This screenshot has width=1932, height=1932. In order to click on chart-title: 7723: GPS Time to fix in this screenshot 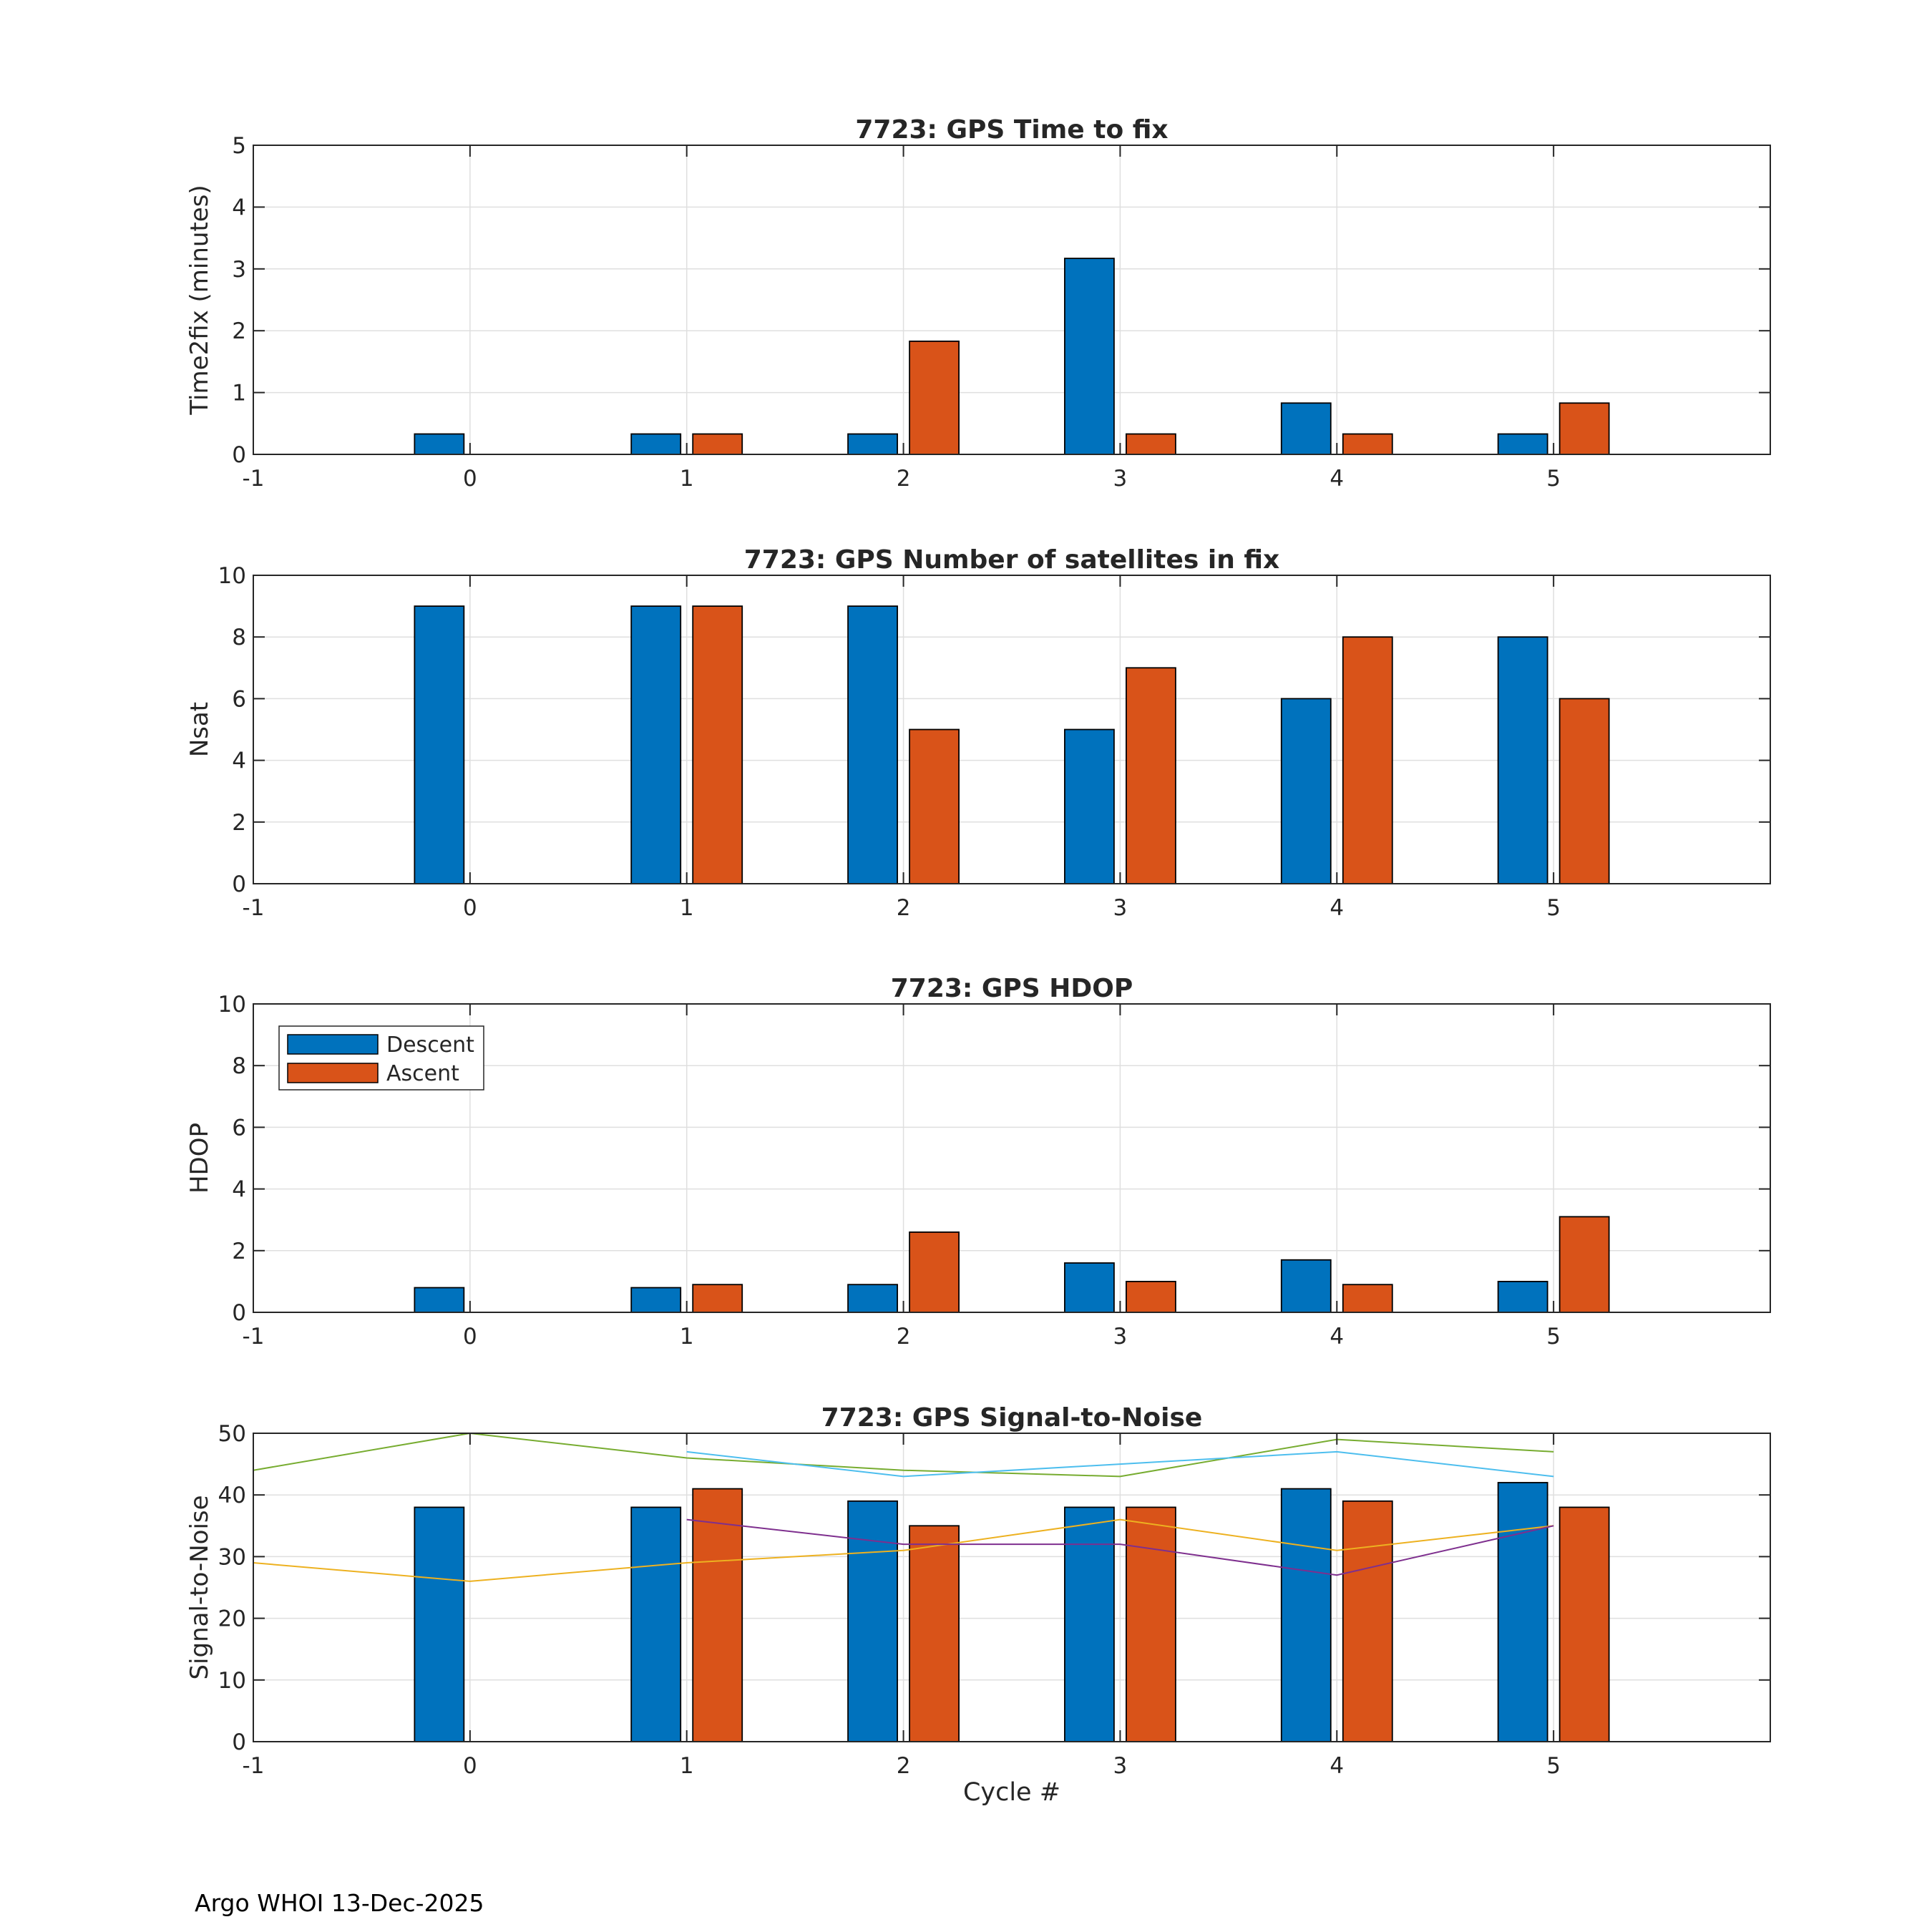, I will do `click(1011, 130)`.